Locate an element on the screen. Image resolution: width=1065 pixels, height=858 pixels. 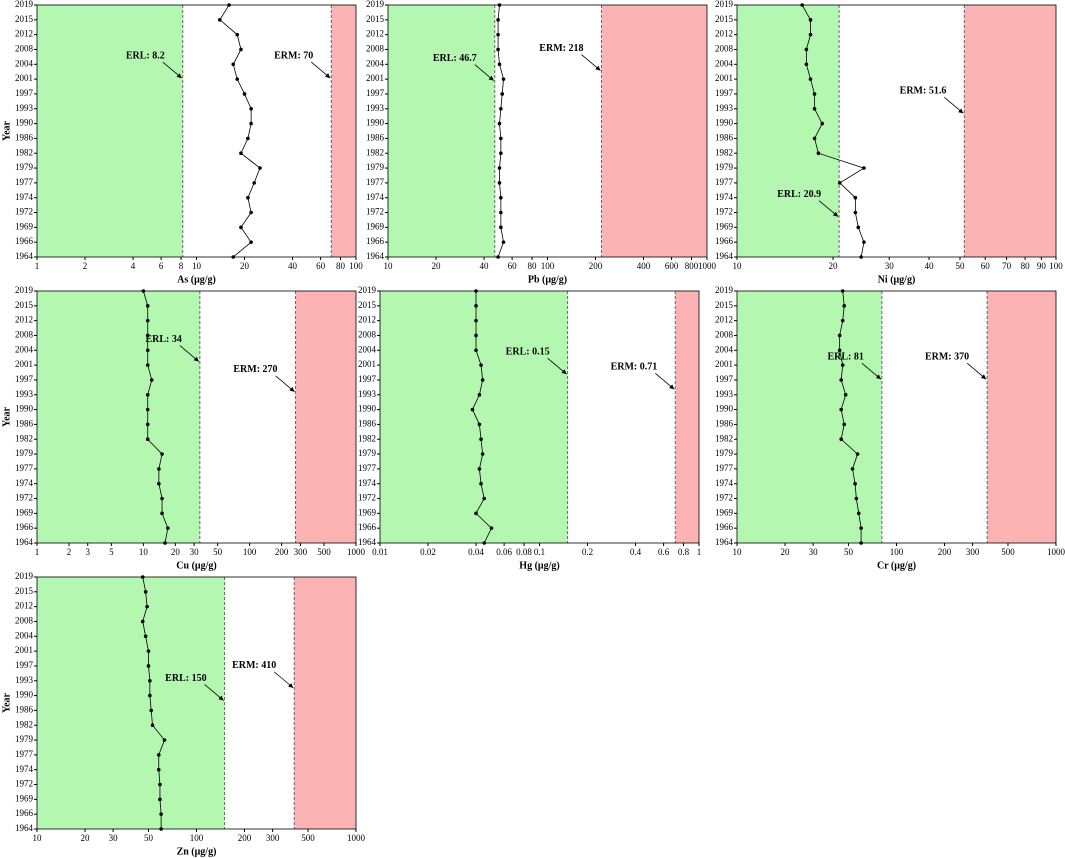
erl-label: ERL: 81 is located at coordinates (845, 356).